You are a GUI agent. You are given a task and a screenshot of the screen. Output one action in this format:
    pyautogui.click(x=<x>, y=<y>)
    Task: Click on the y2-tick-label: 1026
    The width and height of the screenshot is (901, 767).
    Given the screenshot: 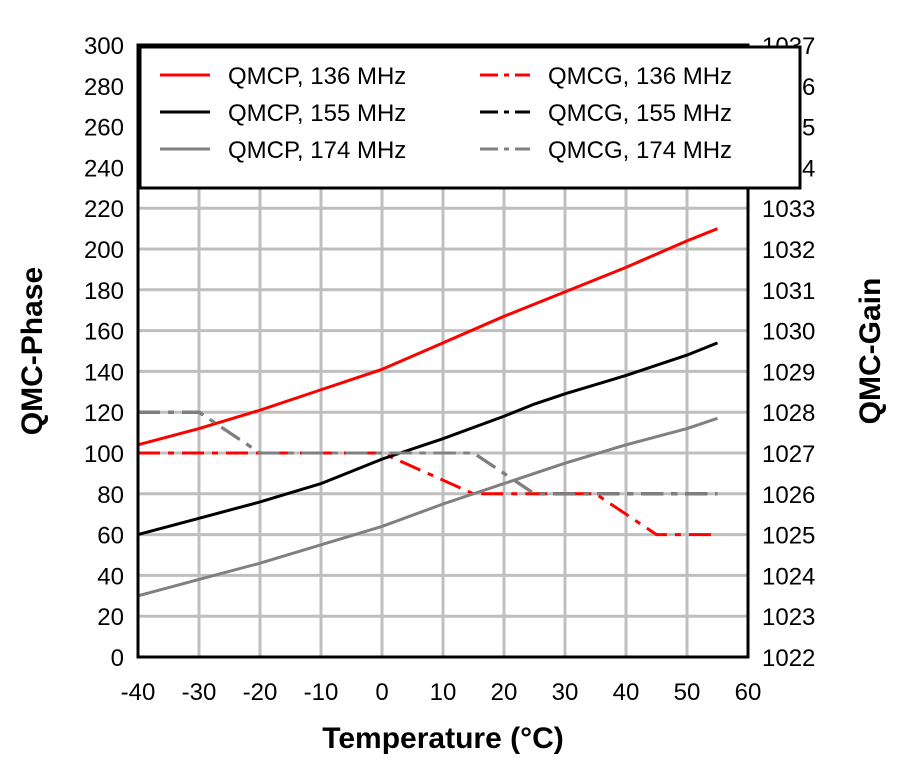 What is the action you would take?
    pyautogui.click(x=788, y=495)
    